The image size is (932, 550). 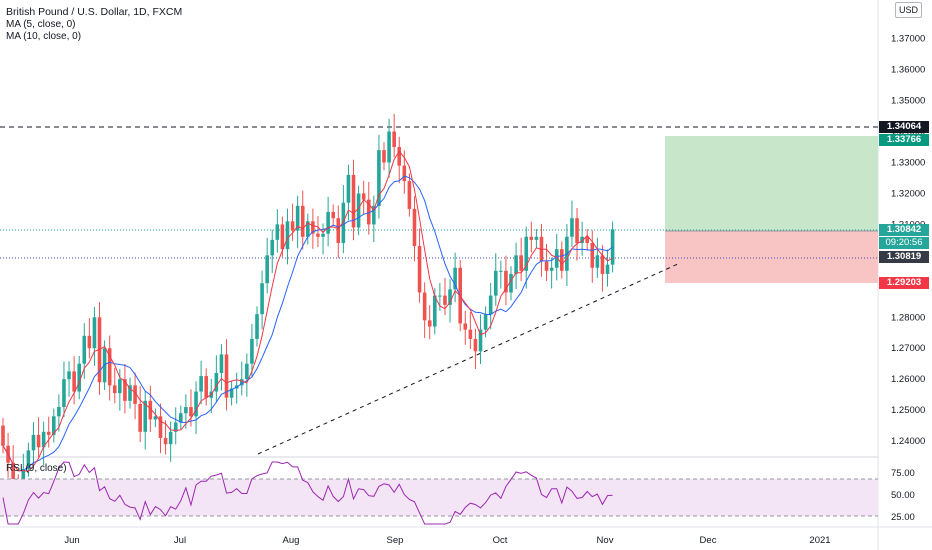 I want to click on price-tick-label: 1.36000, so click(x=908, y=70).